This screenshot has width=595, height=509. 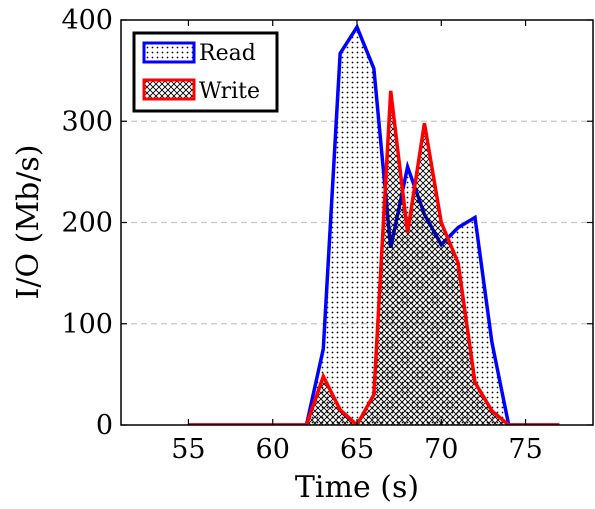 I want to click on x-tick-label: 70, so click(x=441, y=449).